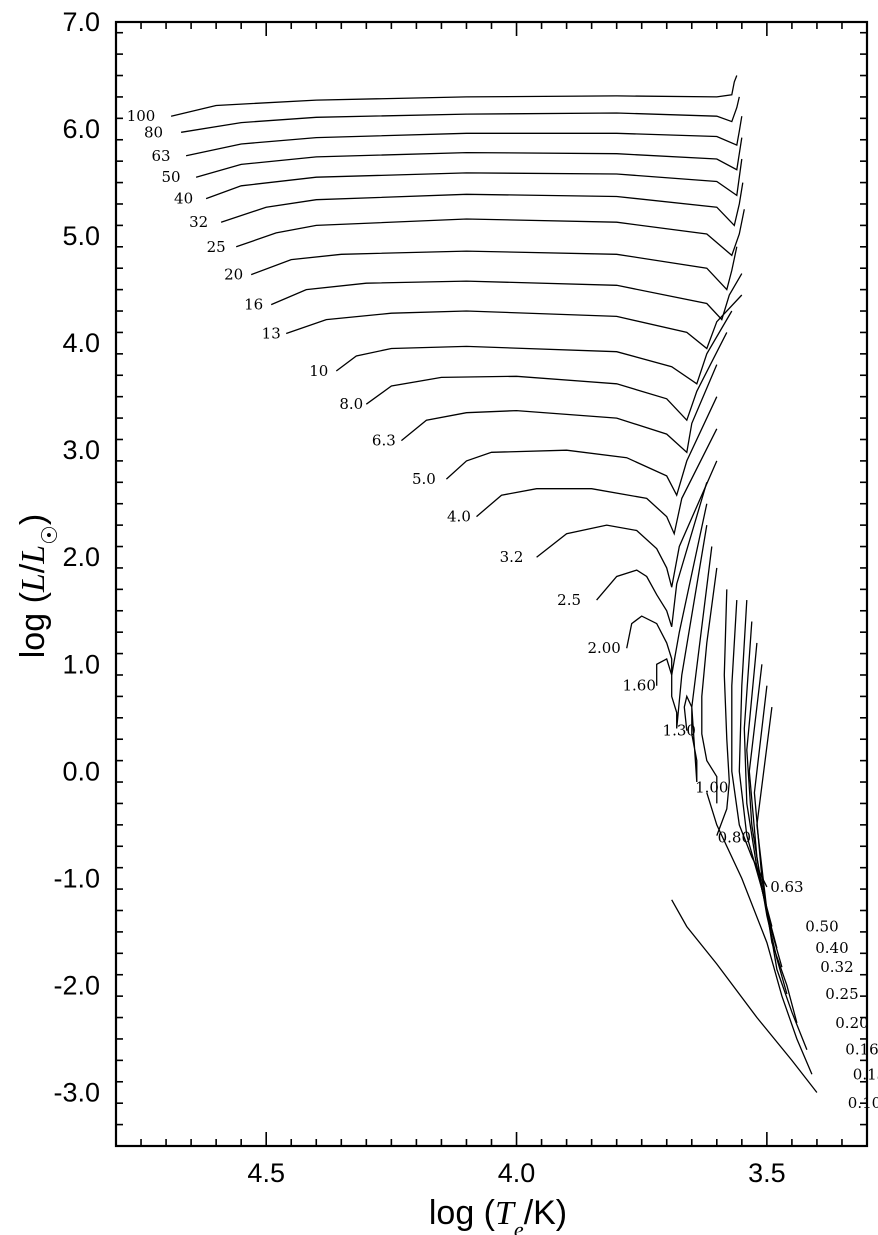  I want to click on y-axis-title: log (L/L☉), so click(38, 586).